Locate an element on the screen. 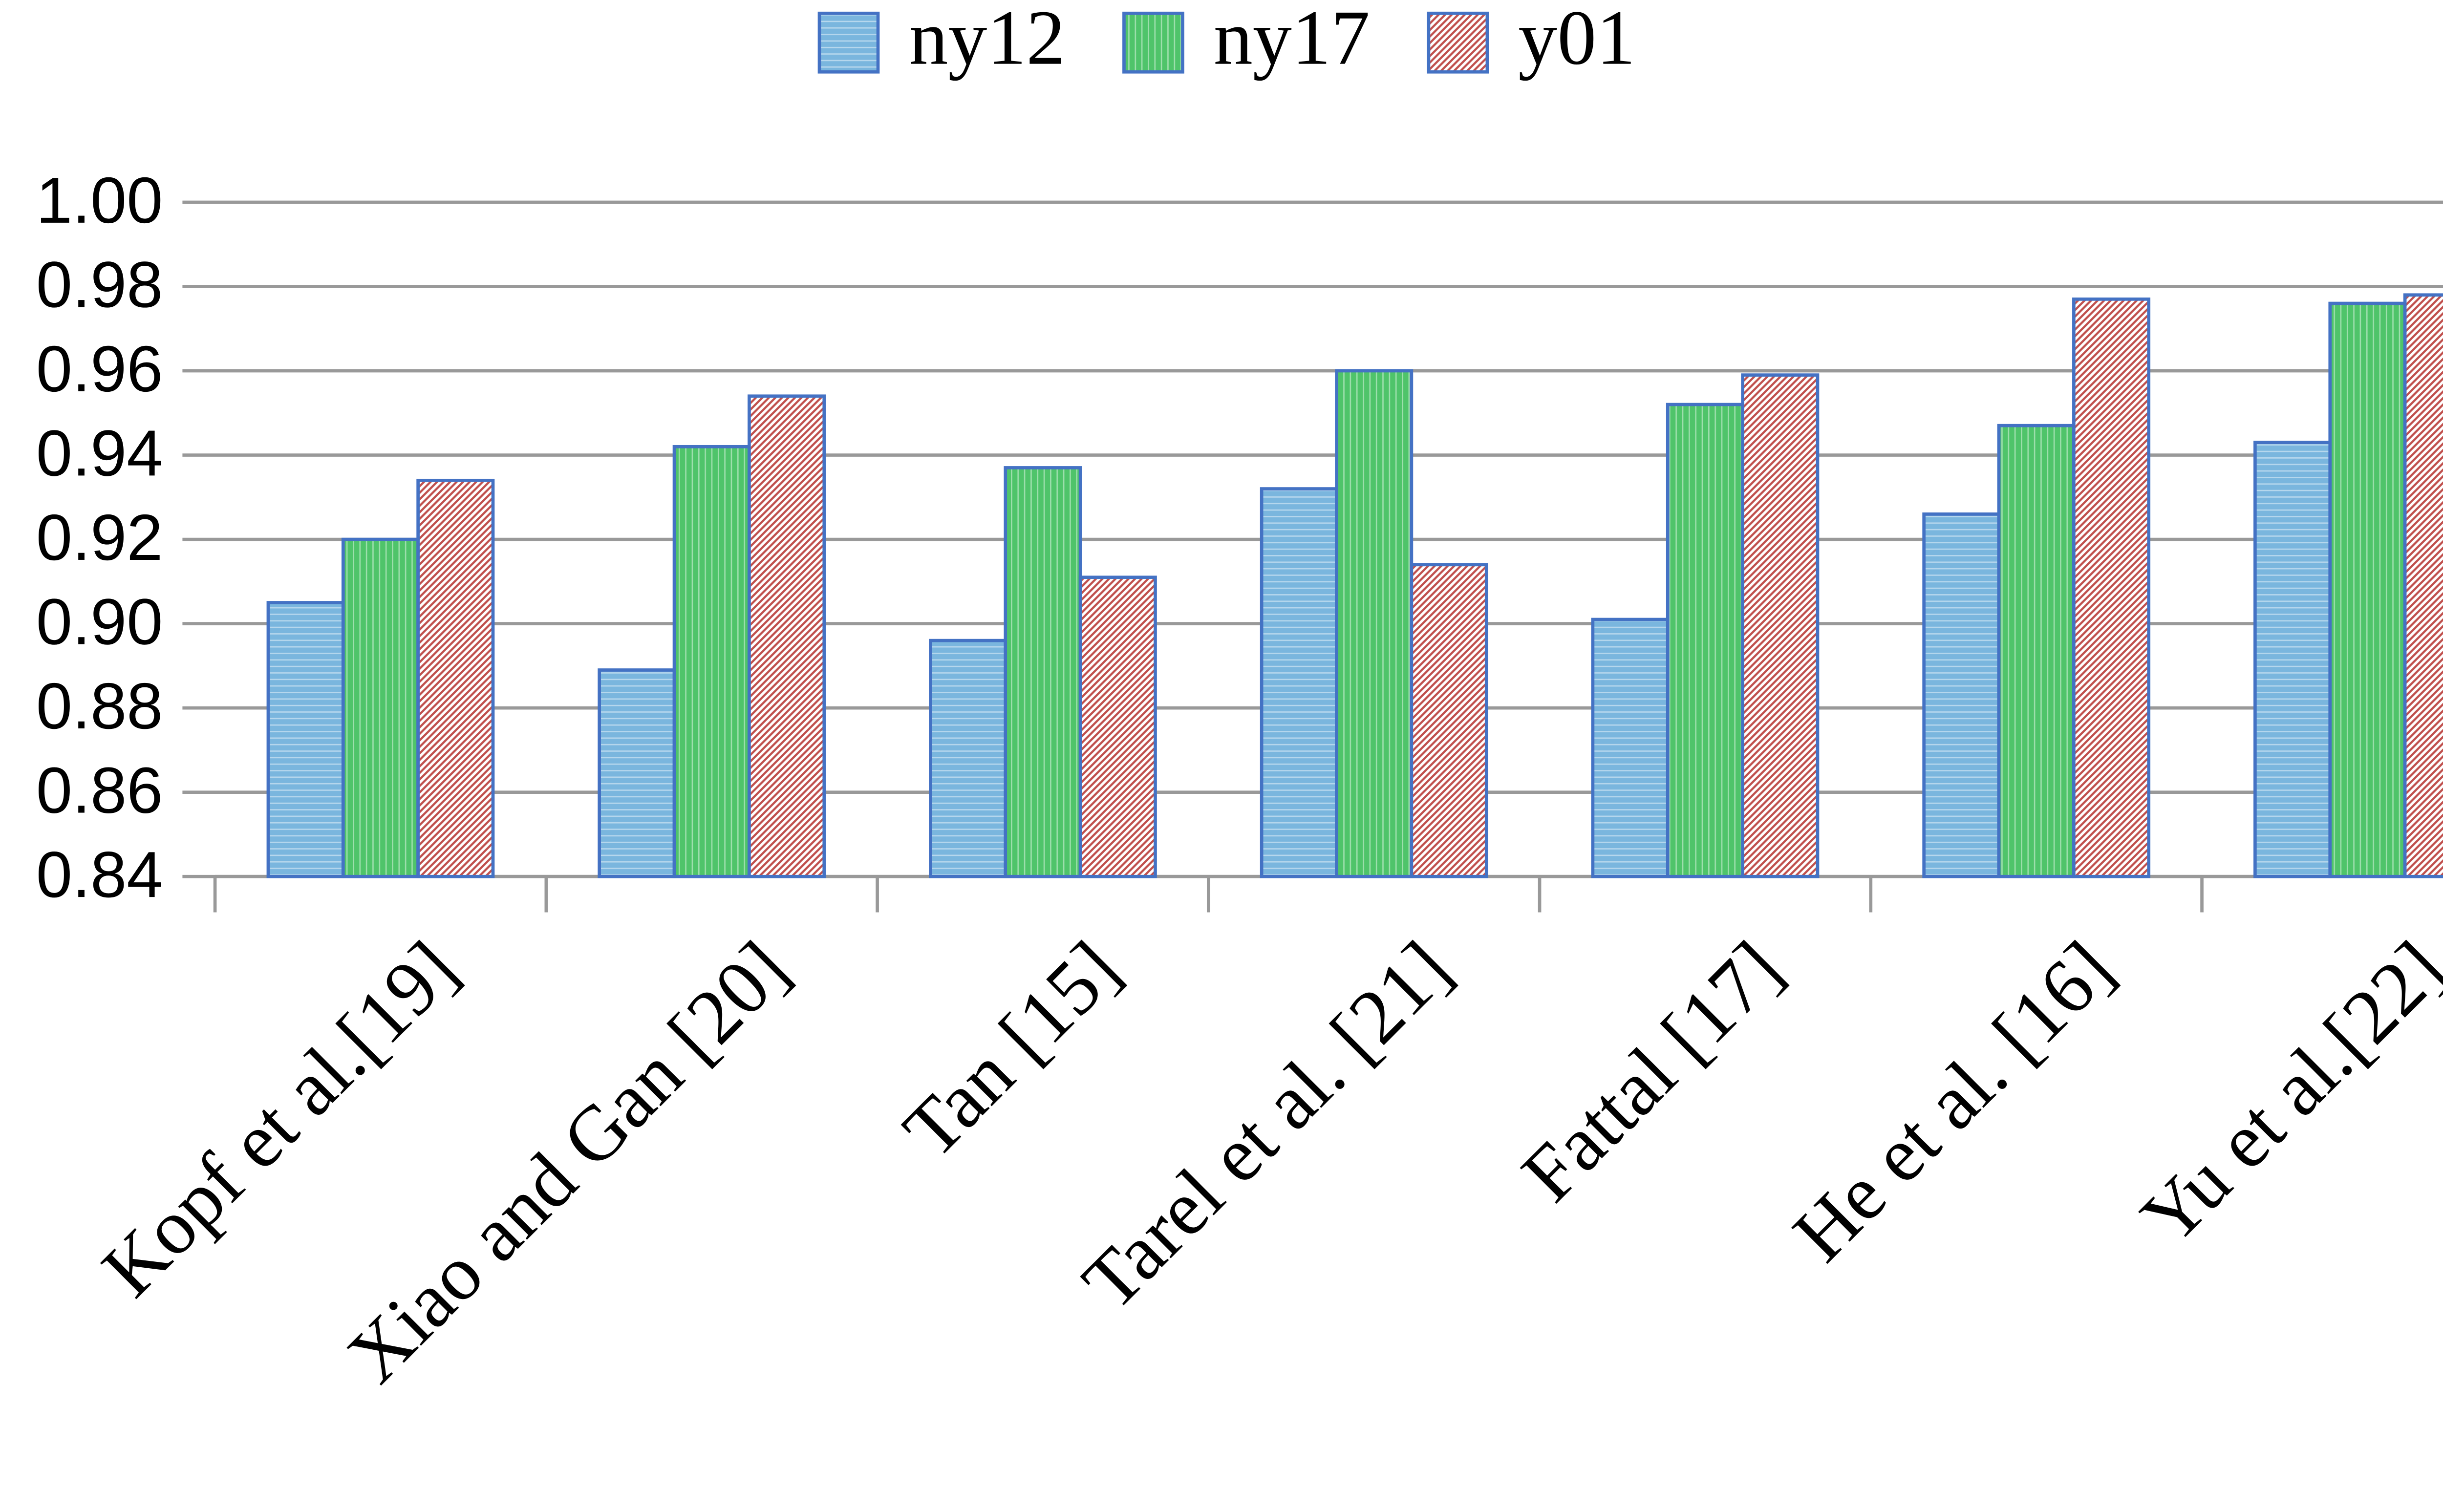  y-tick-label: 0.88 is located at coordinates (99, 707).